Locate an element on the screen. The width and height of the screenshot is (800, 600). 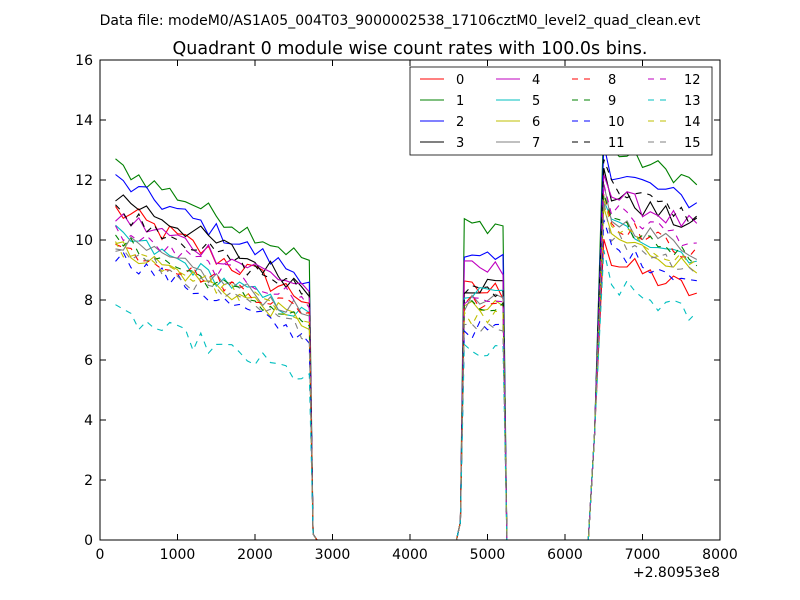
legend-label-11: 11 is located at coordinates (616, 143).